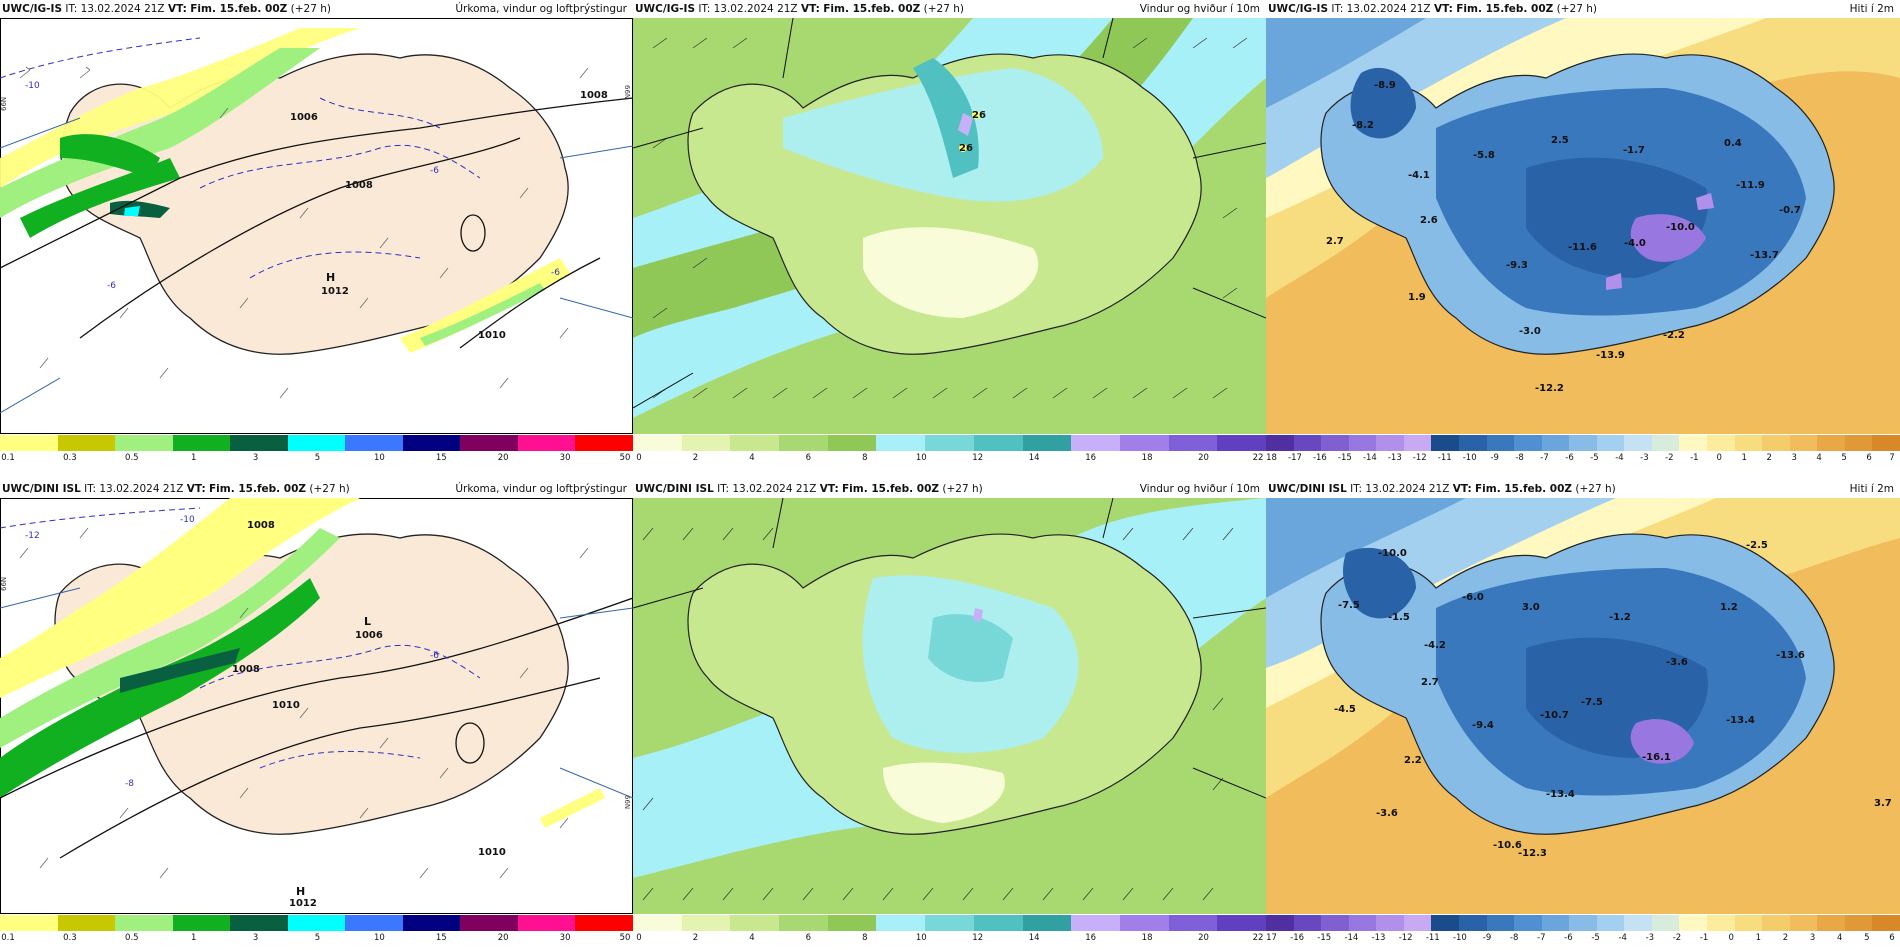 The image size is (1900, 950). Describe the element at coordinates (1385, 85) in the screenshot. I see `svg-text: -8.9` at that location.